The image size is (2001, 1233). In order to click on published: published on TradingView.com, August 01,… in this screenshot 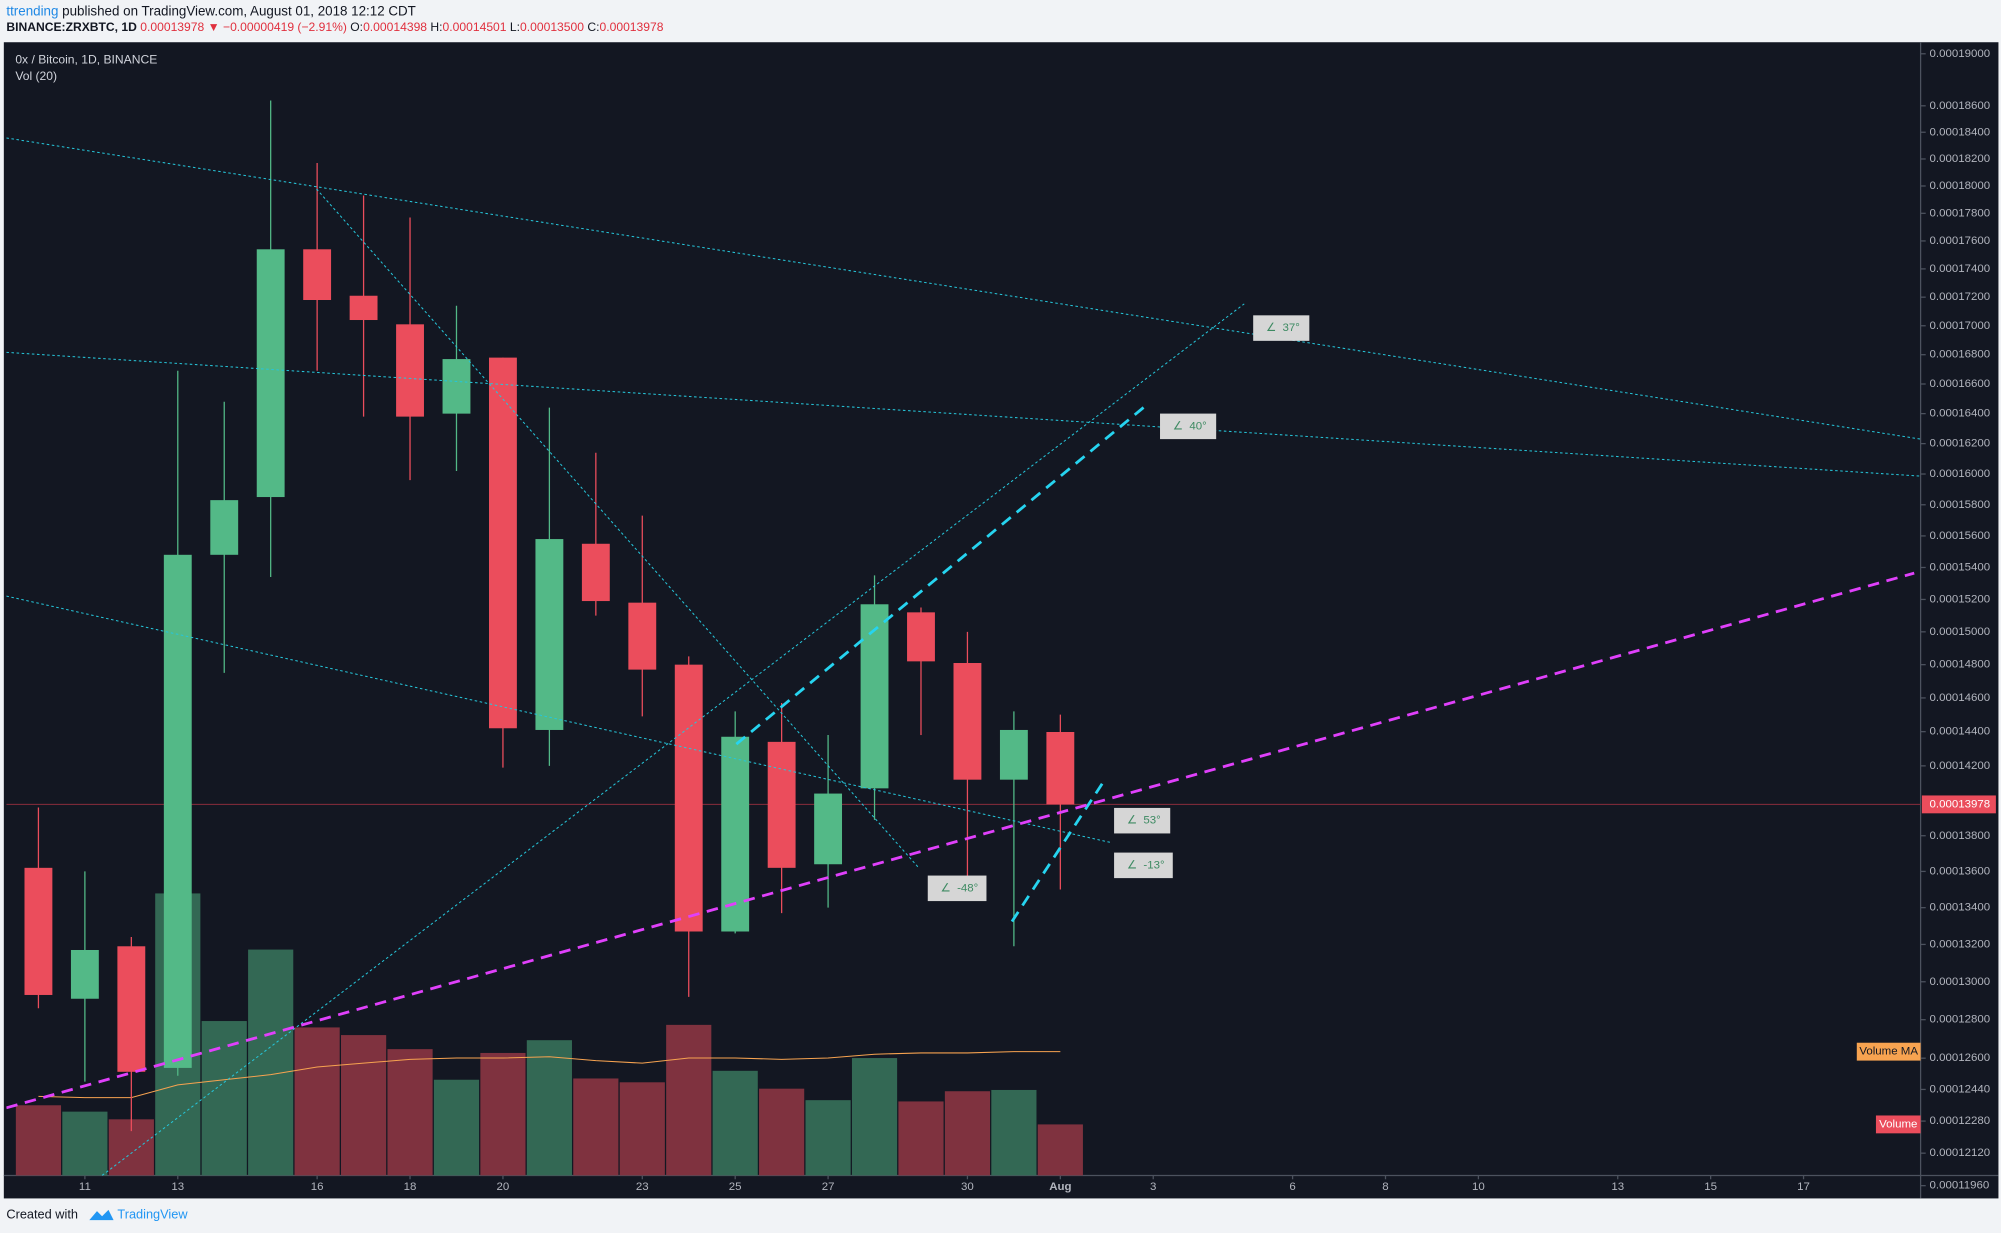, I will do `click(239, 10)`.